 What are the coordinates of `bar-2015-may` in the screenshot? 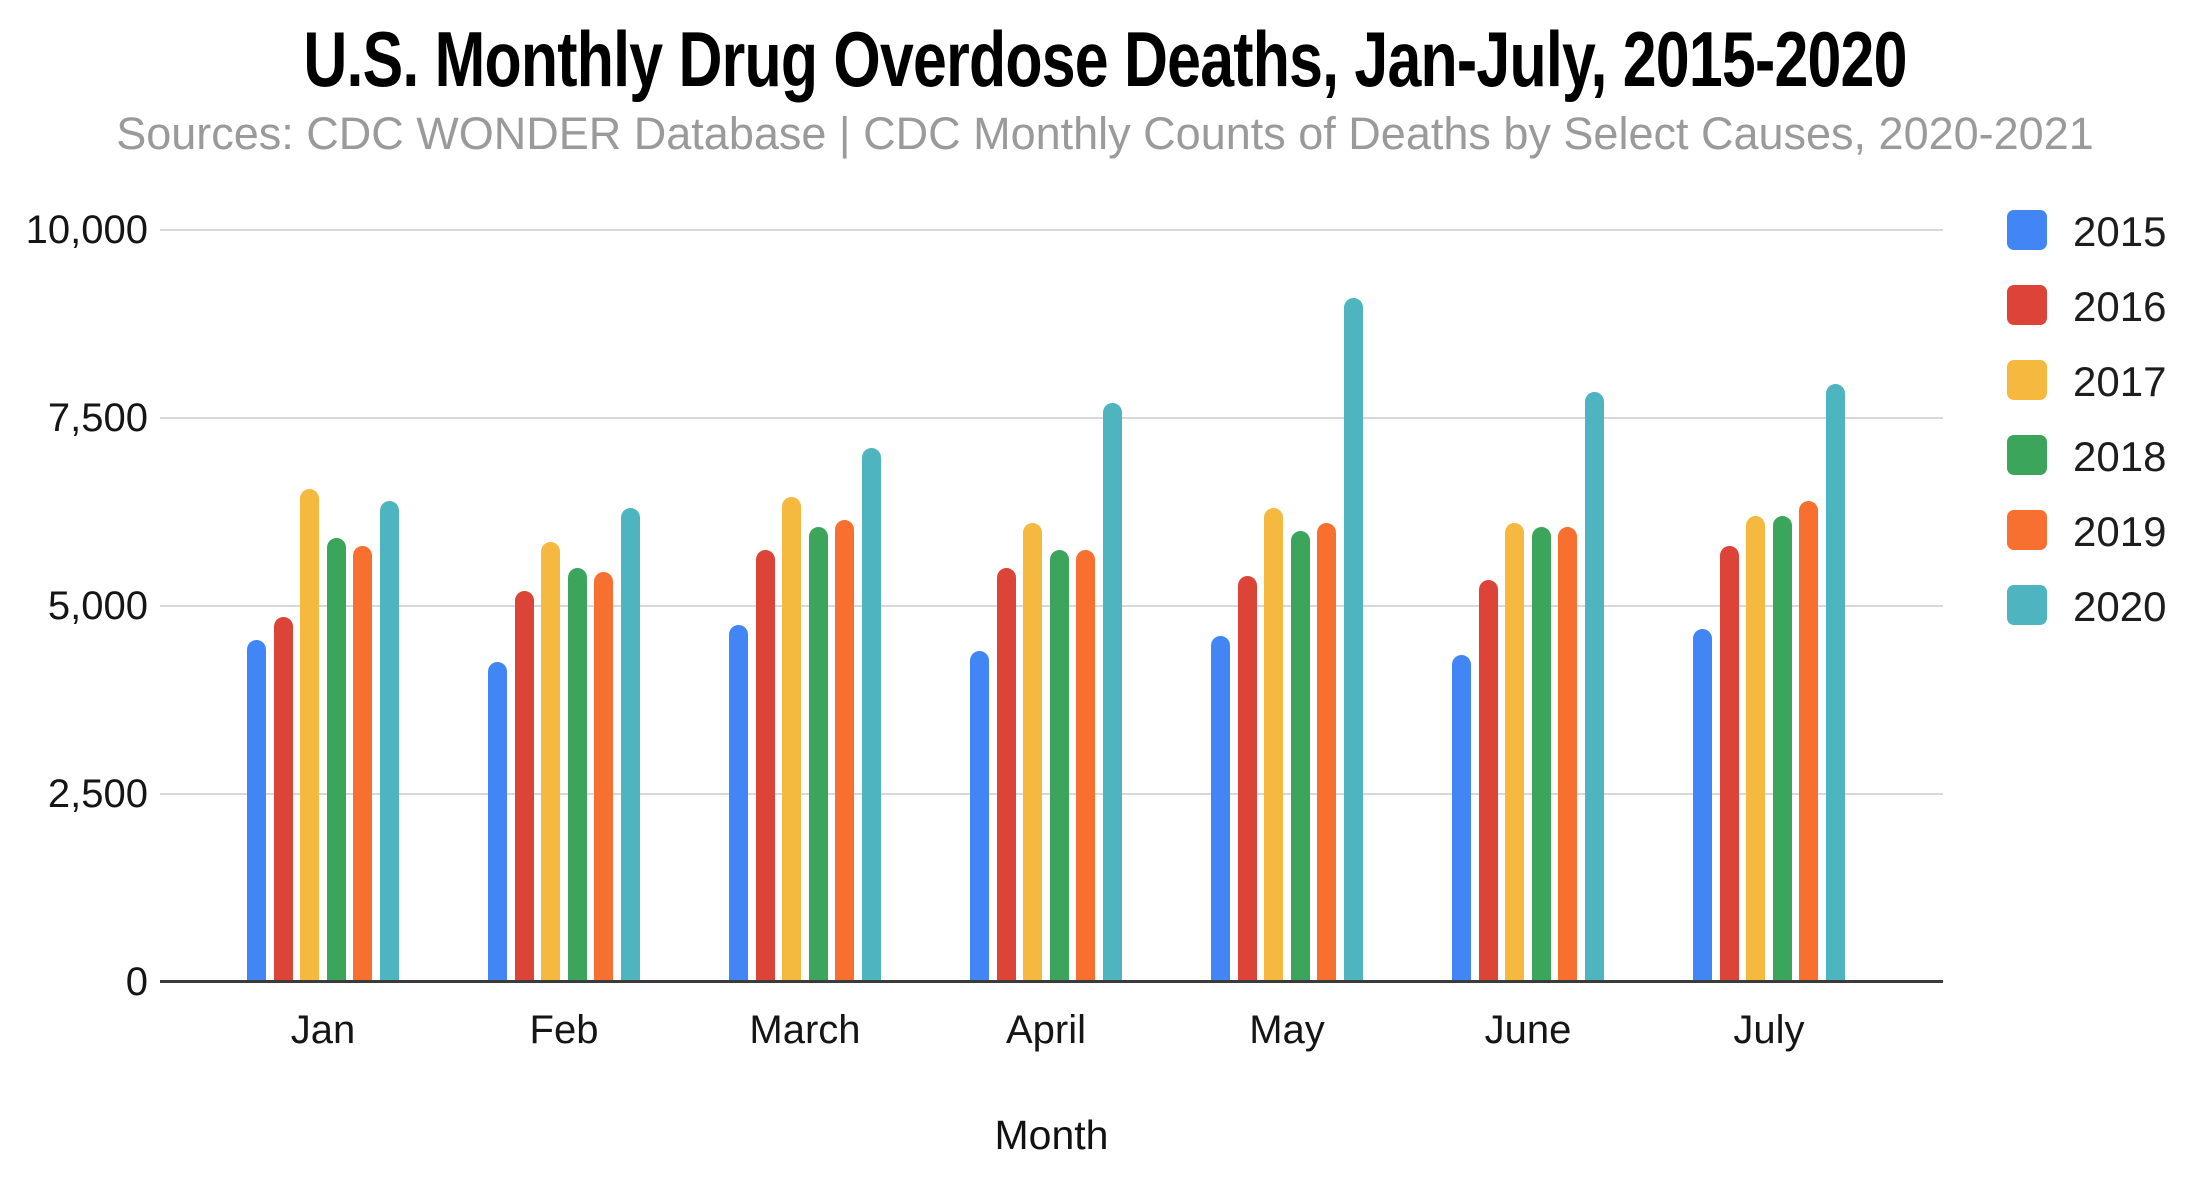 It's located at (1220, 809).